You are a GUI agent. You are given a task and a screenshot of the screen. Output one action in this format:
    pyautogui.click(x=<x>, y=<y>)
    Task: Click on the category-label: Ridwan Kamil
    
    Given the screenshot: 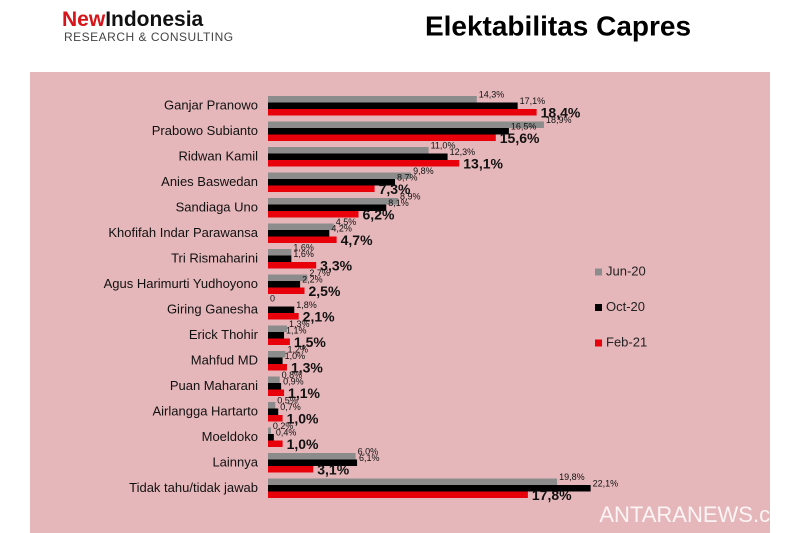 What is the action you would take?
    pyautogui.click(x=219, y=155)
    